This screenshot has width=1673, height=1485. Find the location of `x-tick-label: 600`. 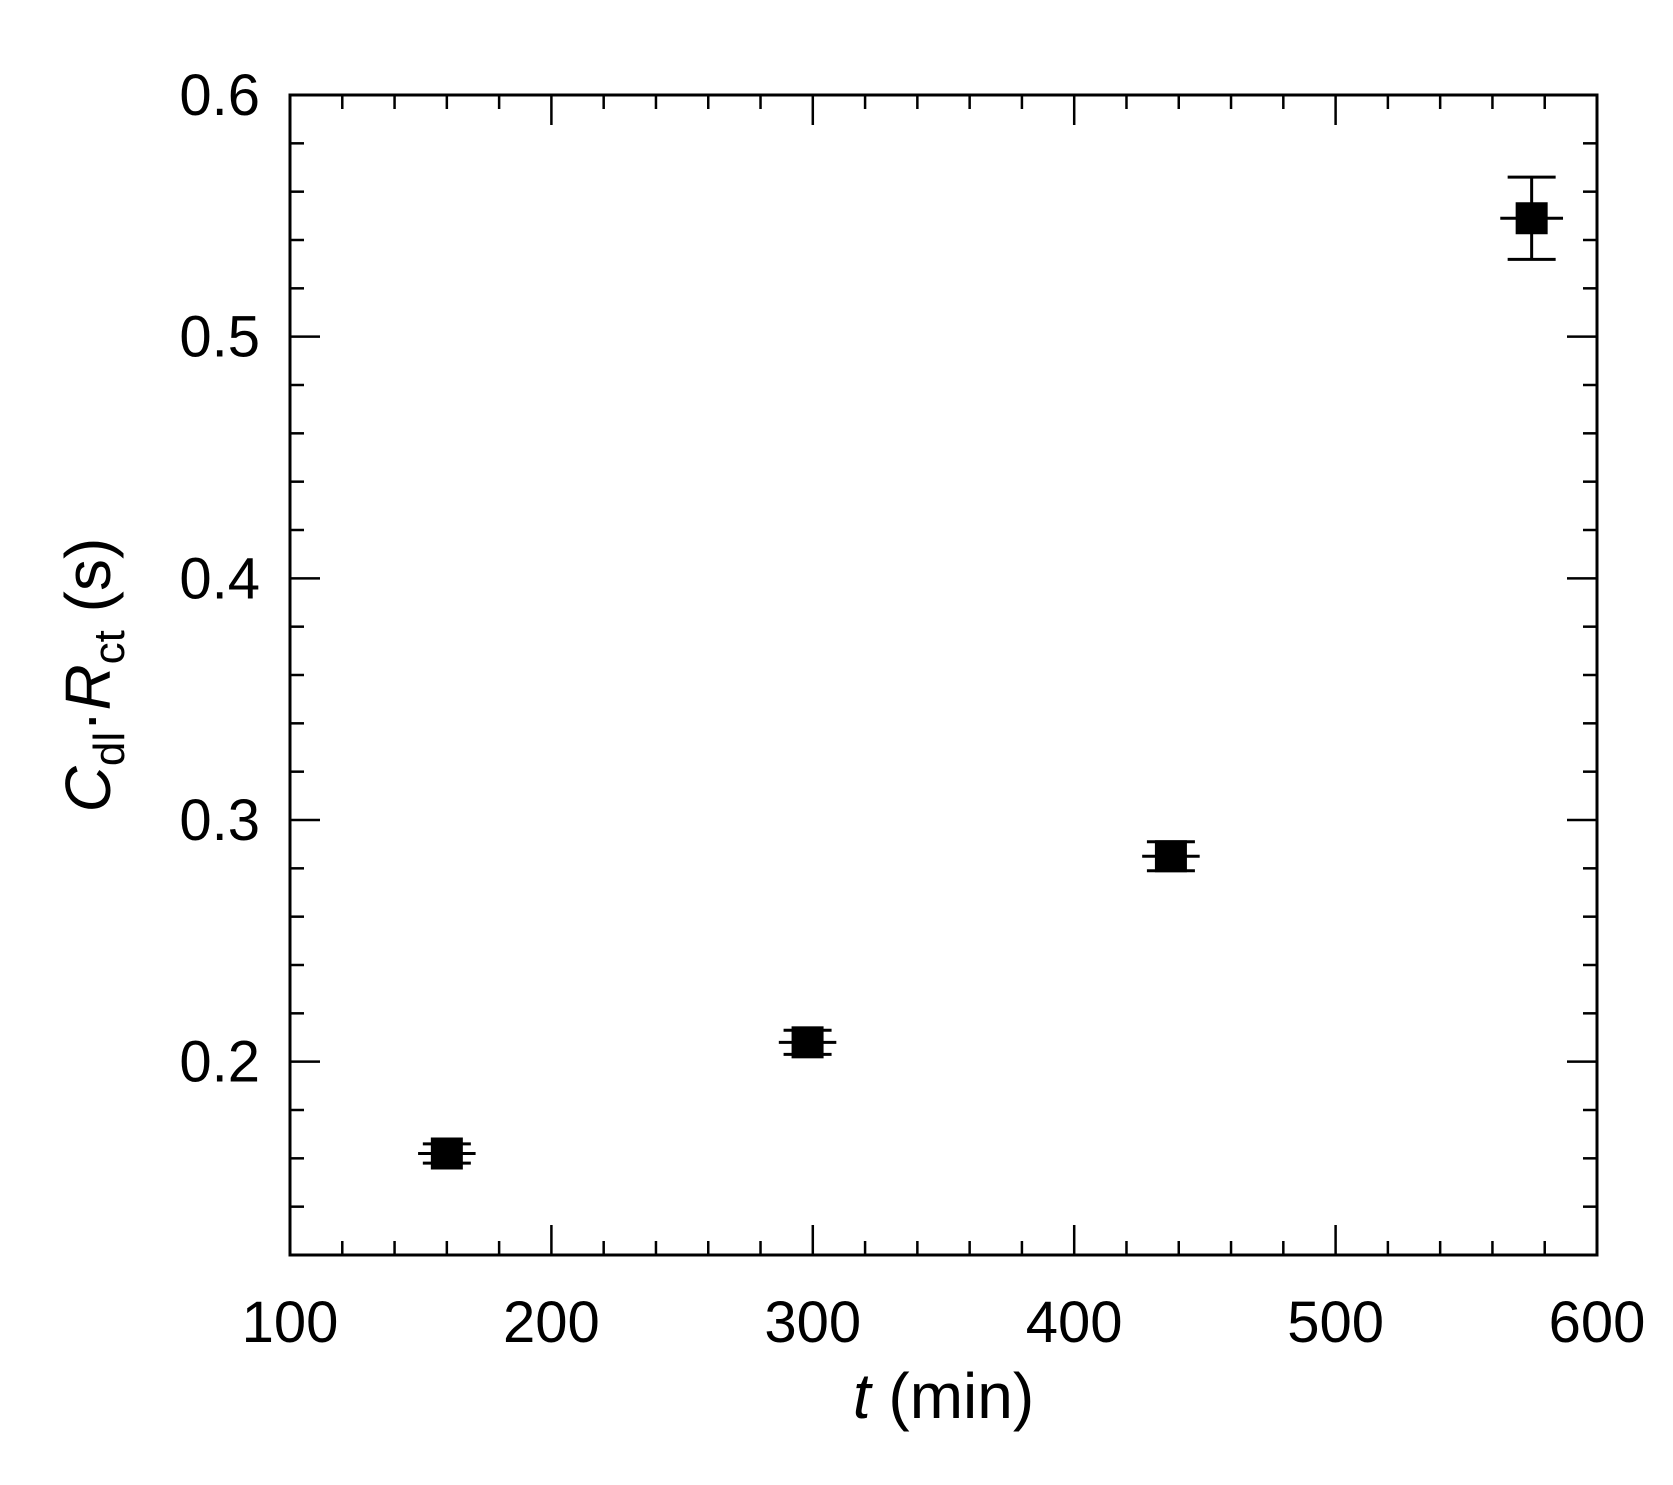

x-tick-label: 600 is located at coordinates (1597, 1322).